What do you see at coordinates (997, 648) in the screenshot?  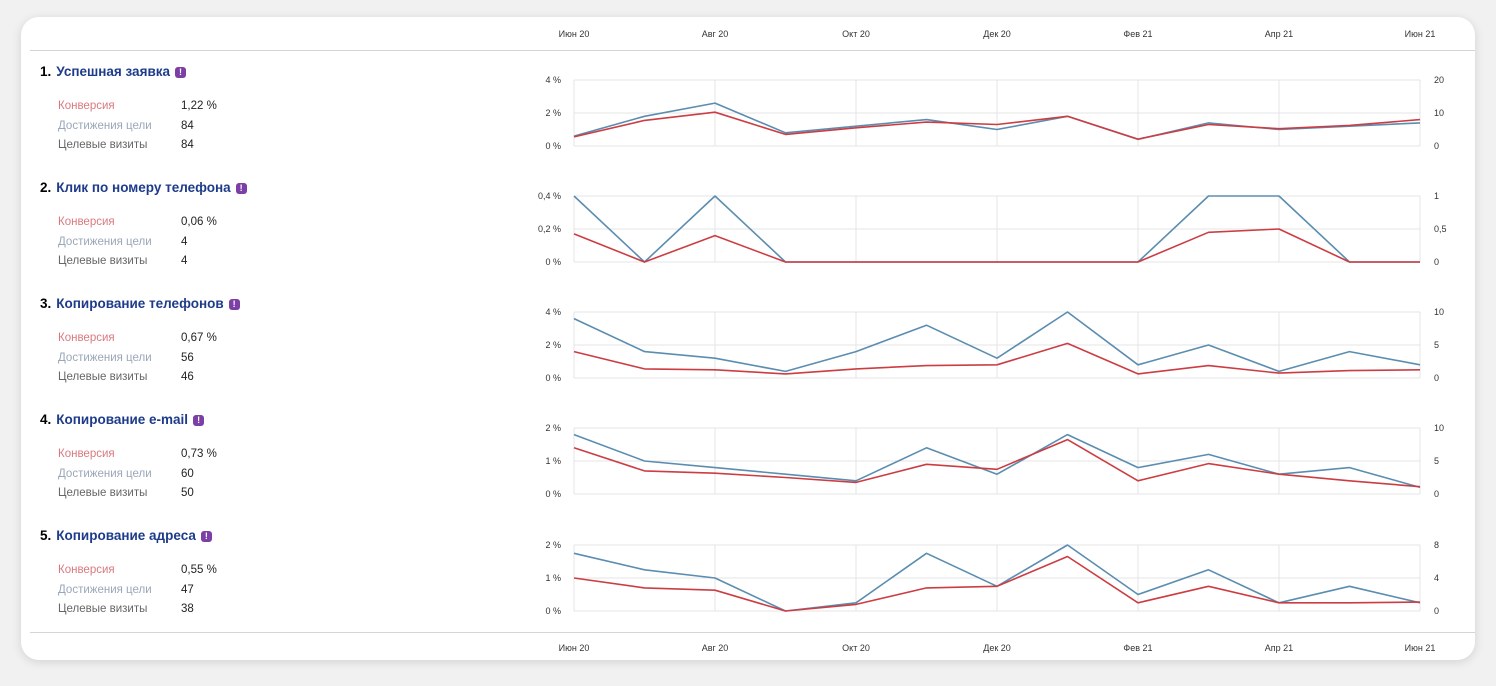 I see `month-tick-label-bottom: Дек 20` at bounding box center [997, 648].